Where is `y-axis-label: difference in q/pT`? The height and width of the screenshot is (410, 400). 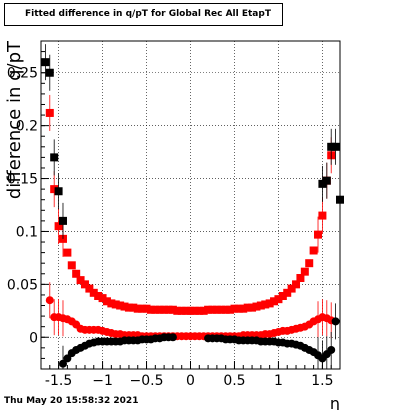 y-axis-label: difference in q/pT is located at coordinates (14, 119).